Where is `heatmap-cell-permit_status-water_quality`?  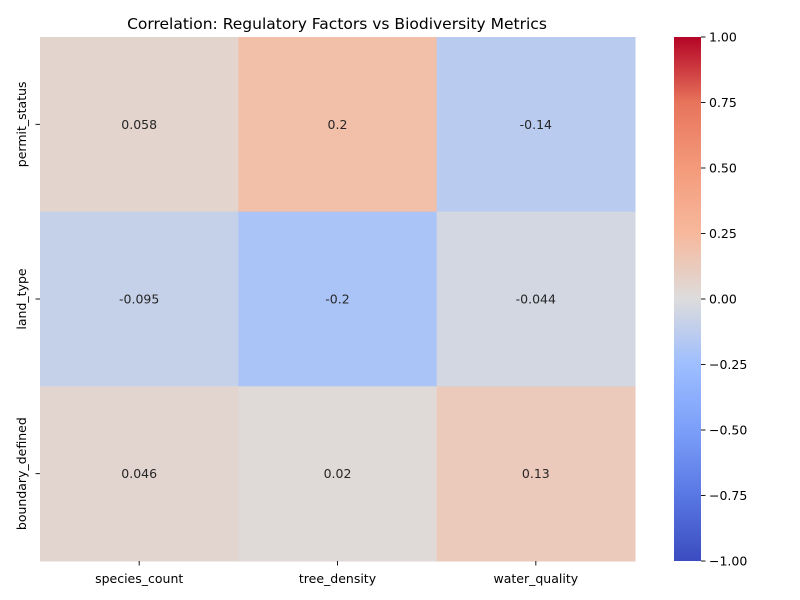 heatmap-cell-permit_status-water_quality is located at coordinates (536, 125).